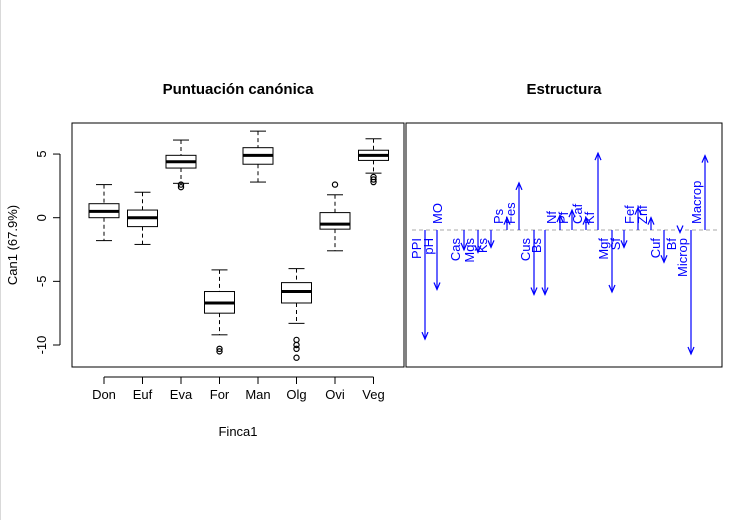 The image size is (738, 520). I want to click on vector-label: Sf, so click(615, 244).